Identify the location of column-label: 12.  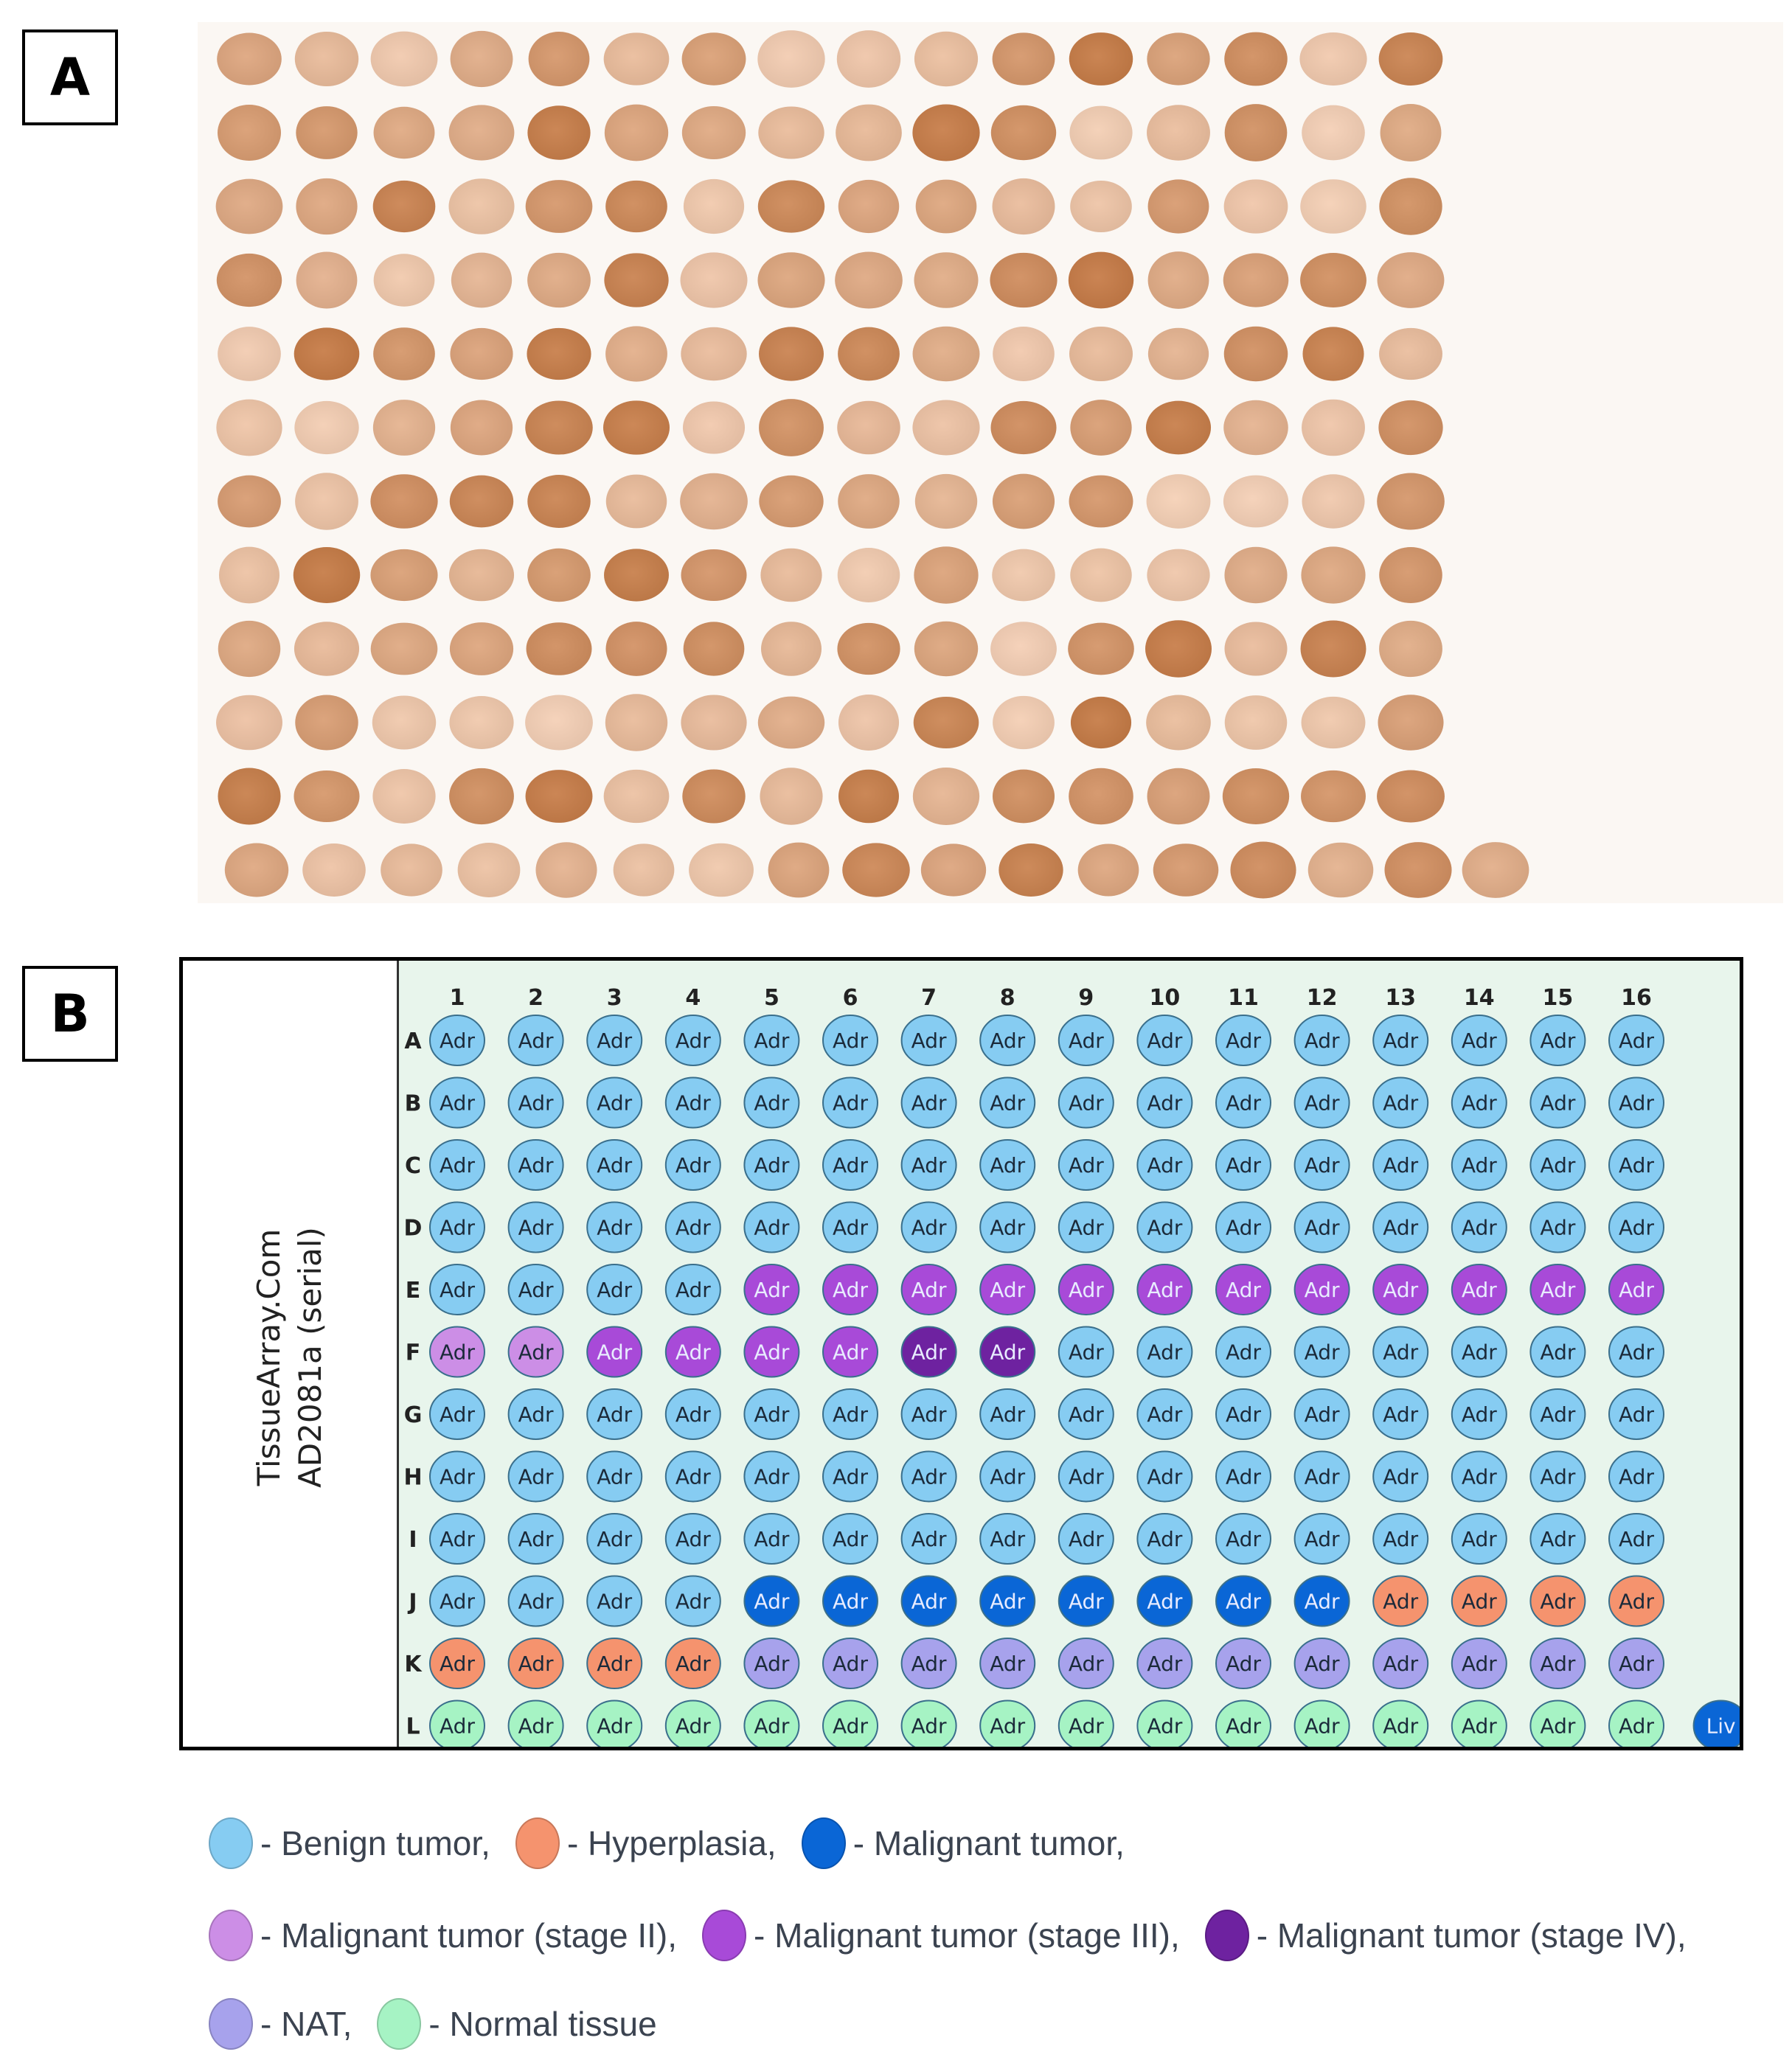
(1322, 998).